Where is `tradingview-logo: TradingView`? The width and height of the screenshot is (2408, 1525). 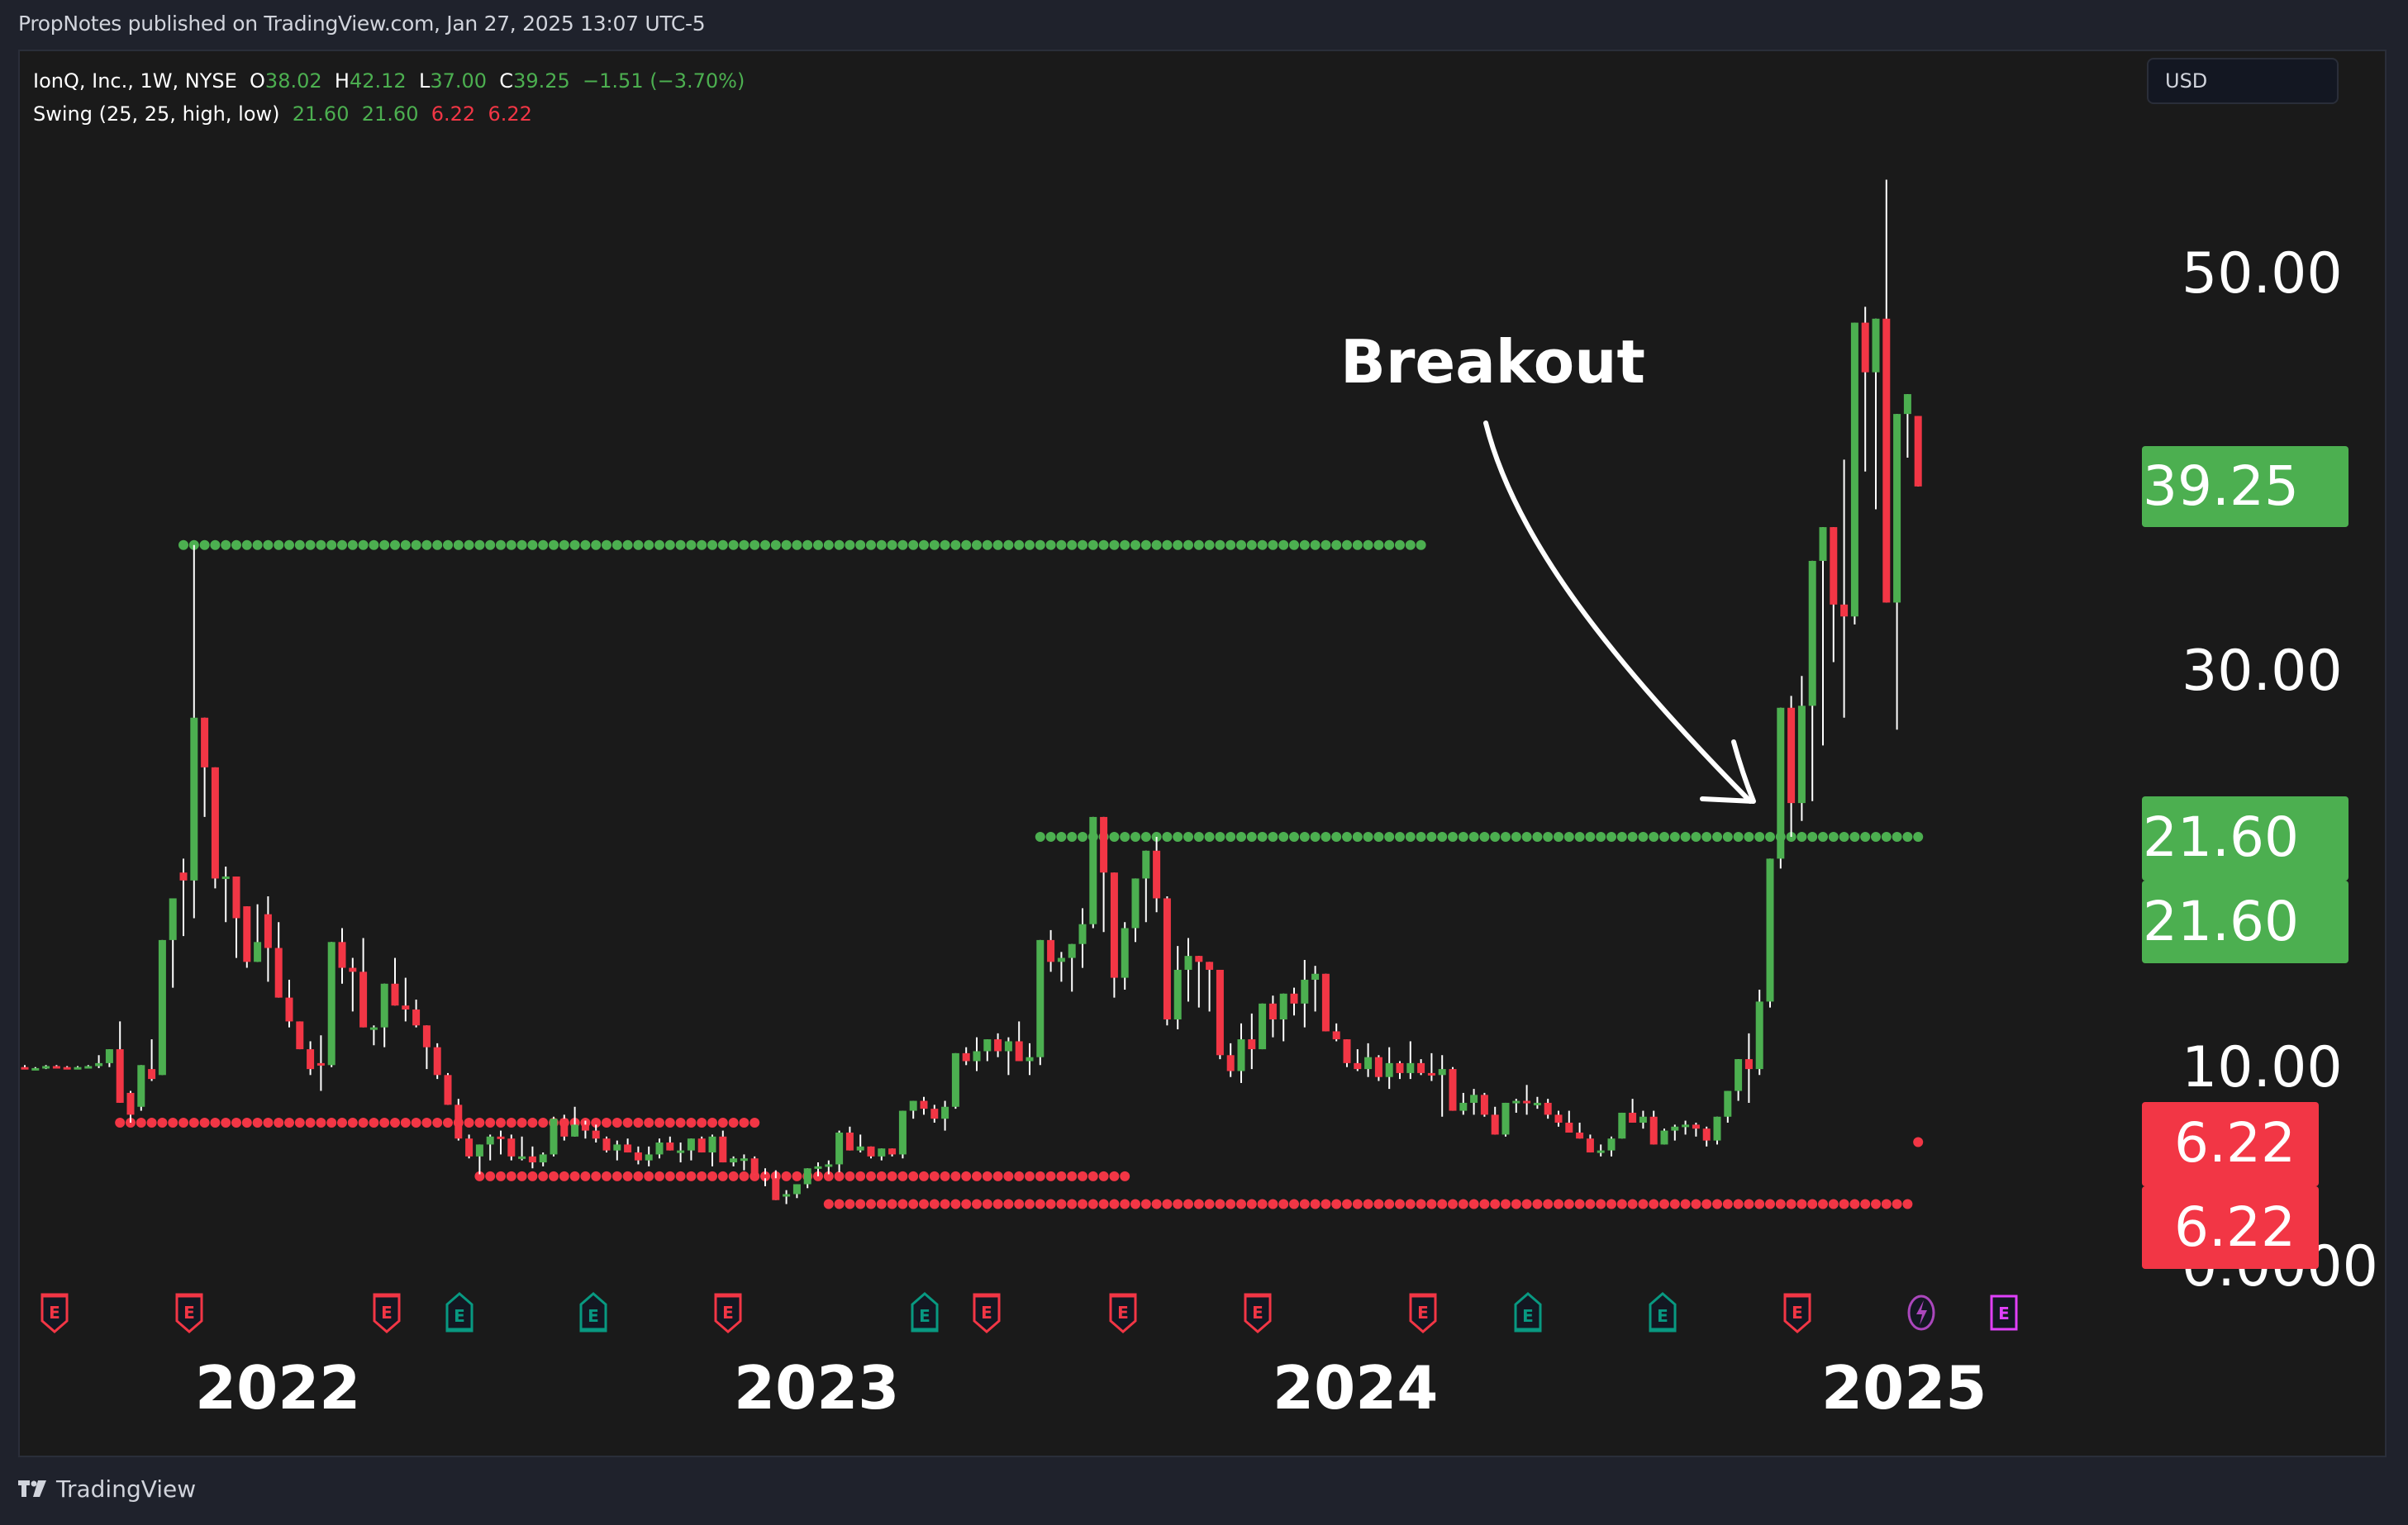 tradingview-logo: TradingView is located at coordinates (107, 1489).